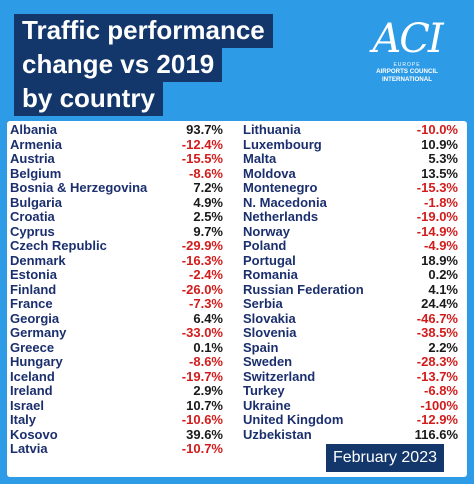  Describe the element at coordinates (437, 187) in the screenshot. I see `change-value: -15.3%` at that location.